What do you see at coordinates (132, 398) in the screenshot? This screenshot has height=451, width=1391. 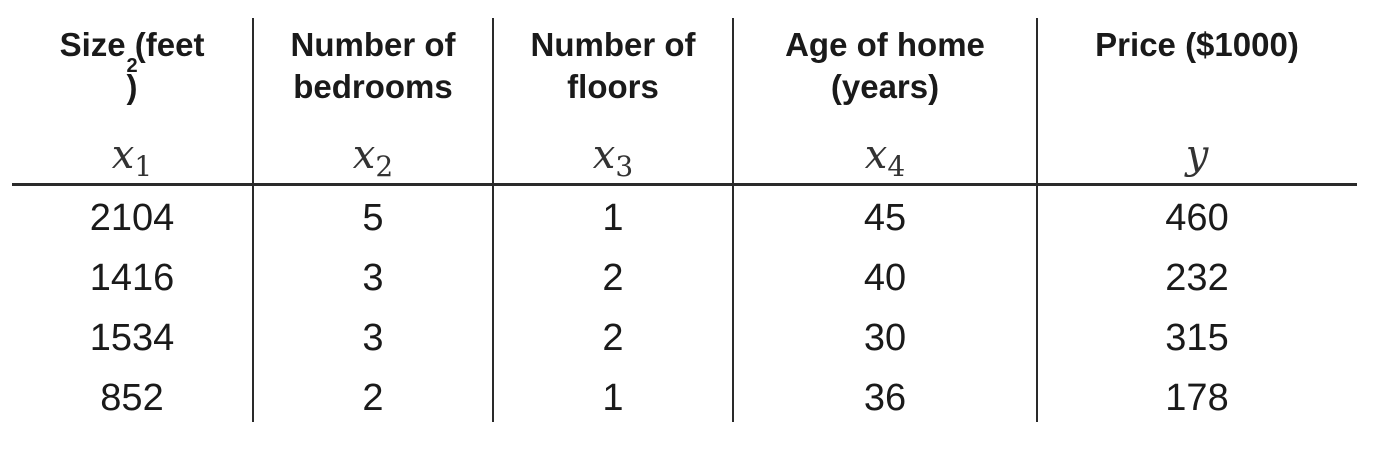 I see `table-cell: 852` at bounding box center [132, 398].